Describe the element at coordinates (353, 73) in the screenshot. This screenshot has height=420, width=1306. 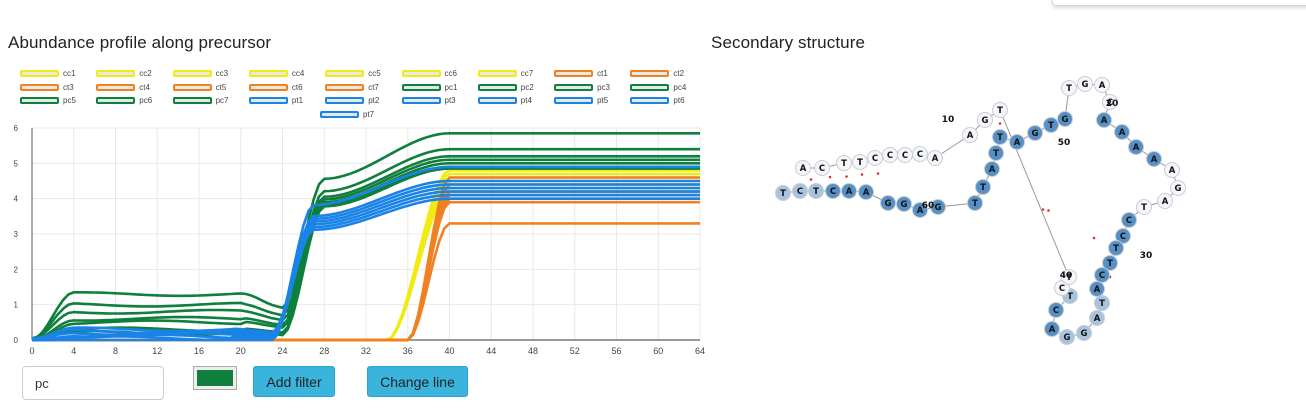
I see `legend-item-cc5: cc5` at that location.